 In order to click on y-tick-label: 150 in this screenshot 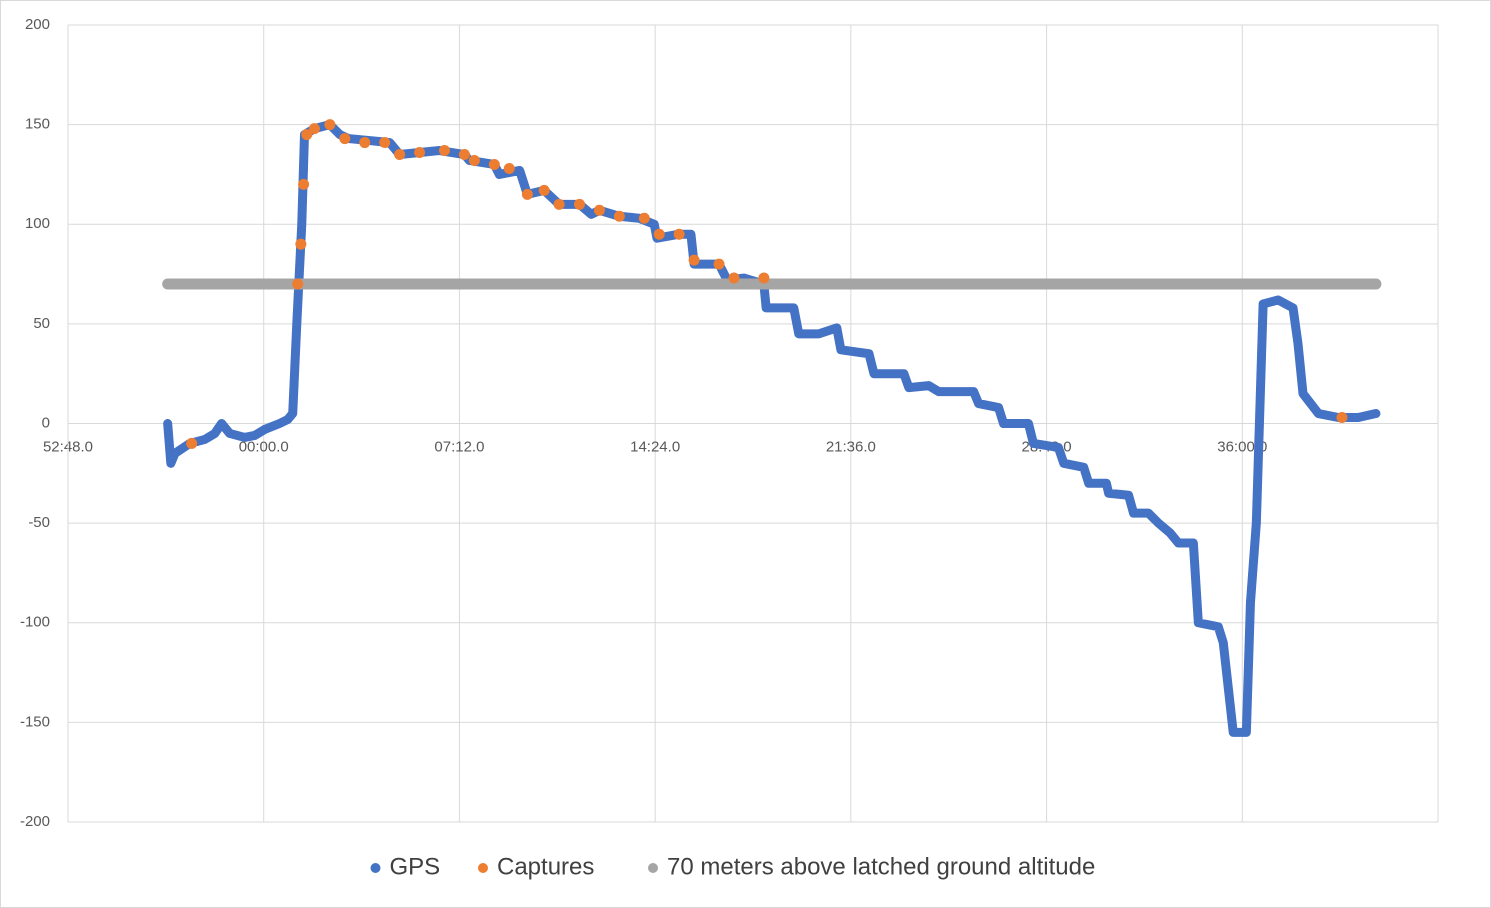, I will do `click(37, 124)`.